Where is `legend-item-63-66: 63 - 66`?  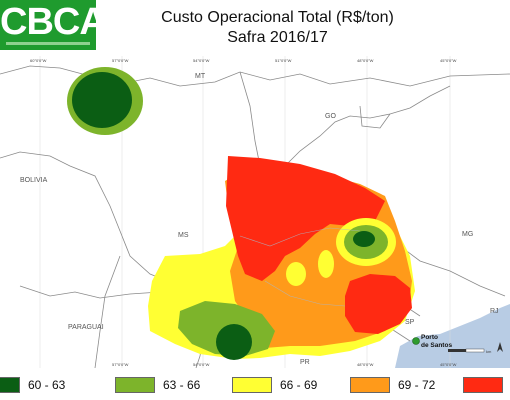 legend-item-63-66: 63 - 66 is located at coordinates (157, 385).